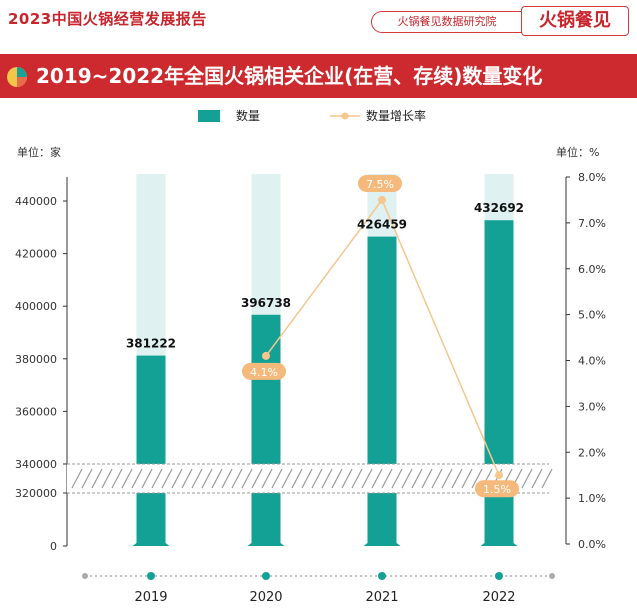 The width and height of the screenshot is (637, 614). What do you see at coordinates (53, 546) in the screenshot?
I see `left-axis-tick-label: 0` at bounding box center [53, 546].